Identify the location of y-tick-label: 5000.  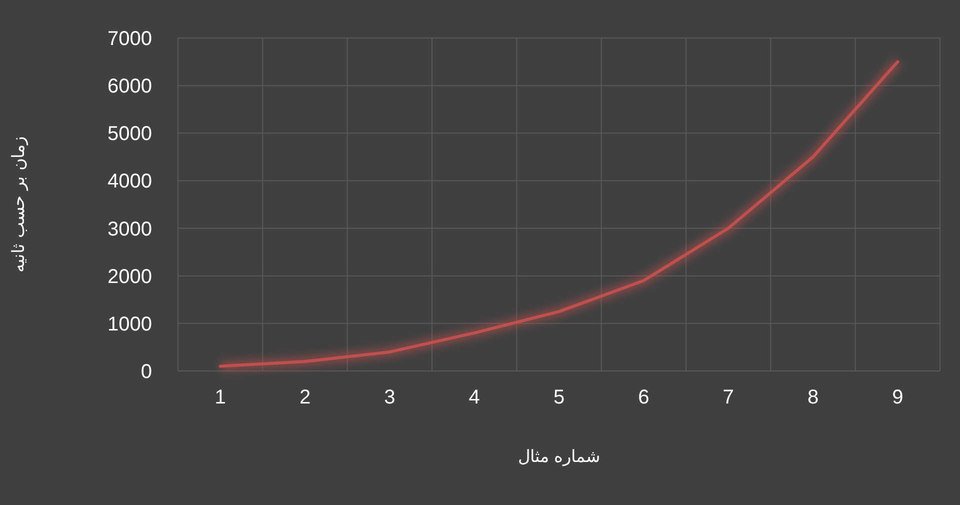
(130, 134).